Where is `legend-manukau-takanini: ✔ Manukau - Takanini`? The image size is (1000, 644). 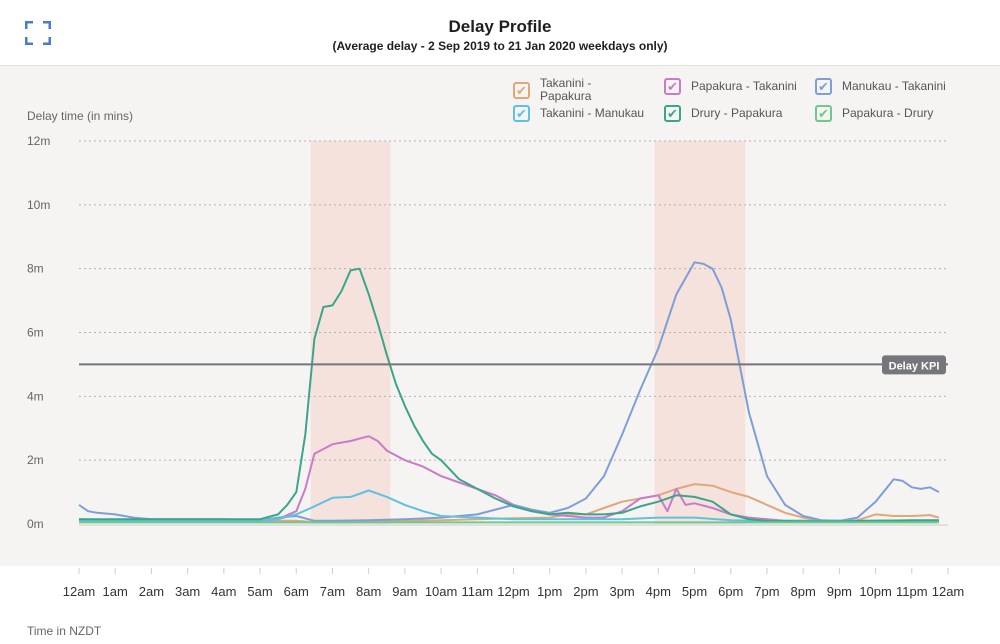 legend-manukau-takanini: ✔ Manukau - Takanini is located at coordinates (880, 86).